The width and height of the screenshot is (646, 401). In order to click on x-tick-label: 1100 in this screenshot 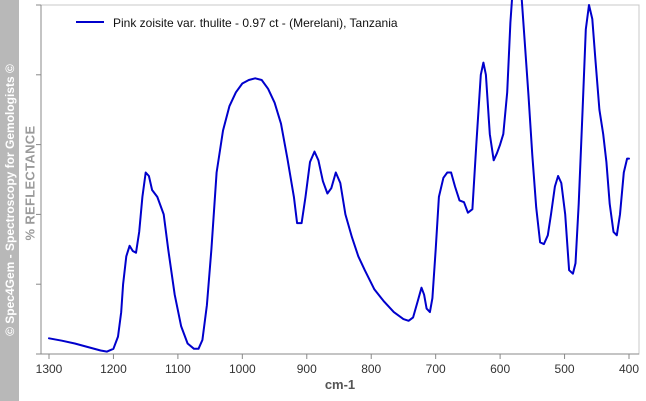, I will do `click(178, 369)`.